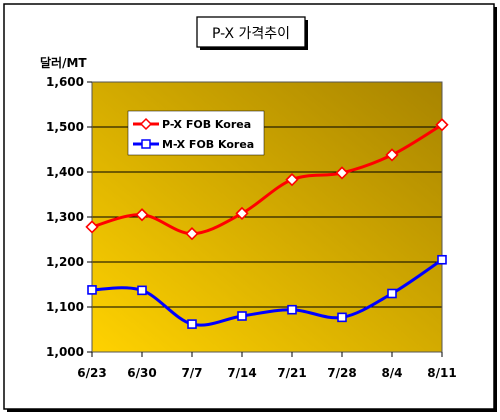 This screenshot has width=500, height=420. What do you see at coordinates (63, 62) in the screenshot?
I see `y-unit-label: 달러/MT` at bounding box center [63, 62].